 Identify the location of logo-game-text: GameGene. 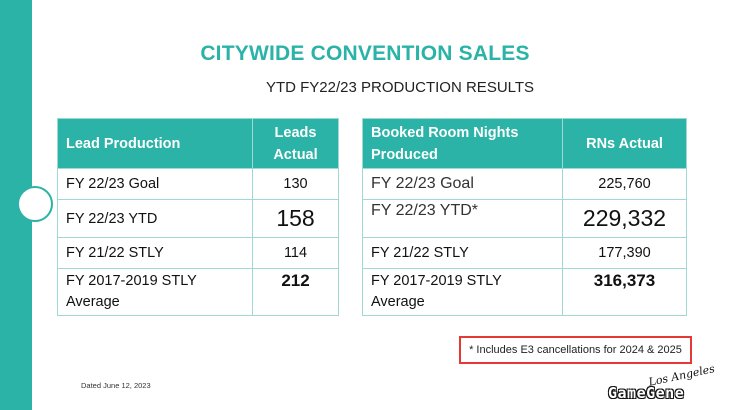
(646, 393).